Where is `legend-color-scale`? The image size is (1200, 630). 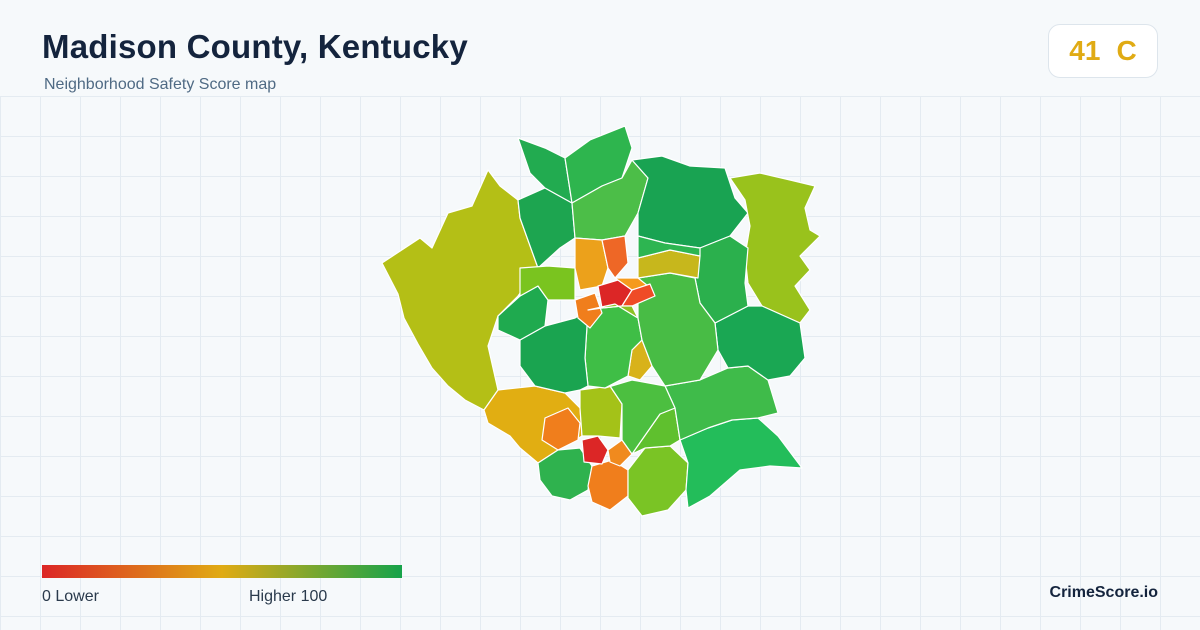
legend-color-scale is located at coordinates (222, 571).